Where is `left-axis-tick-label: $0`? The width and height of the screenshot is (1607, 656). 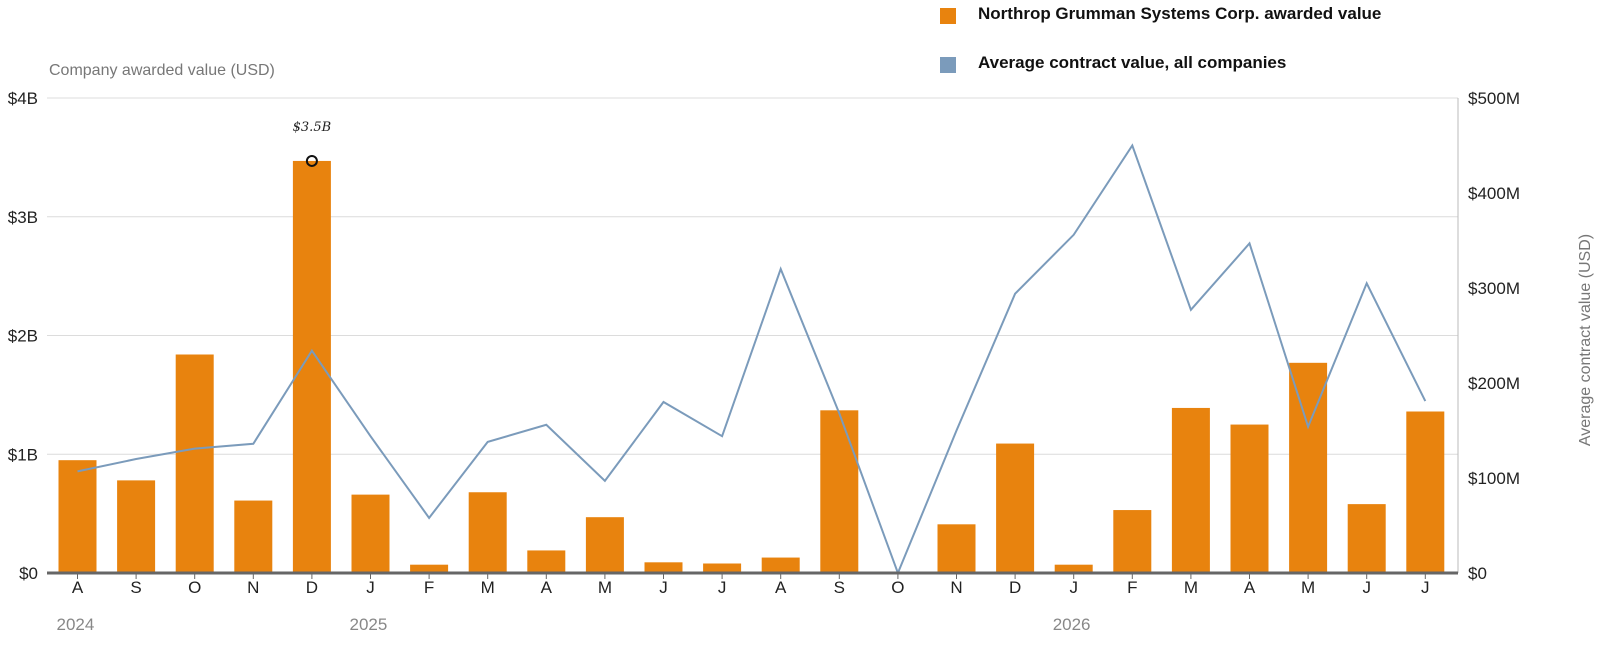
left-axis-tick-label: $0 is located at coordinates (28, 573).